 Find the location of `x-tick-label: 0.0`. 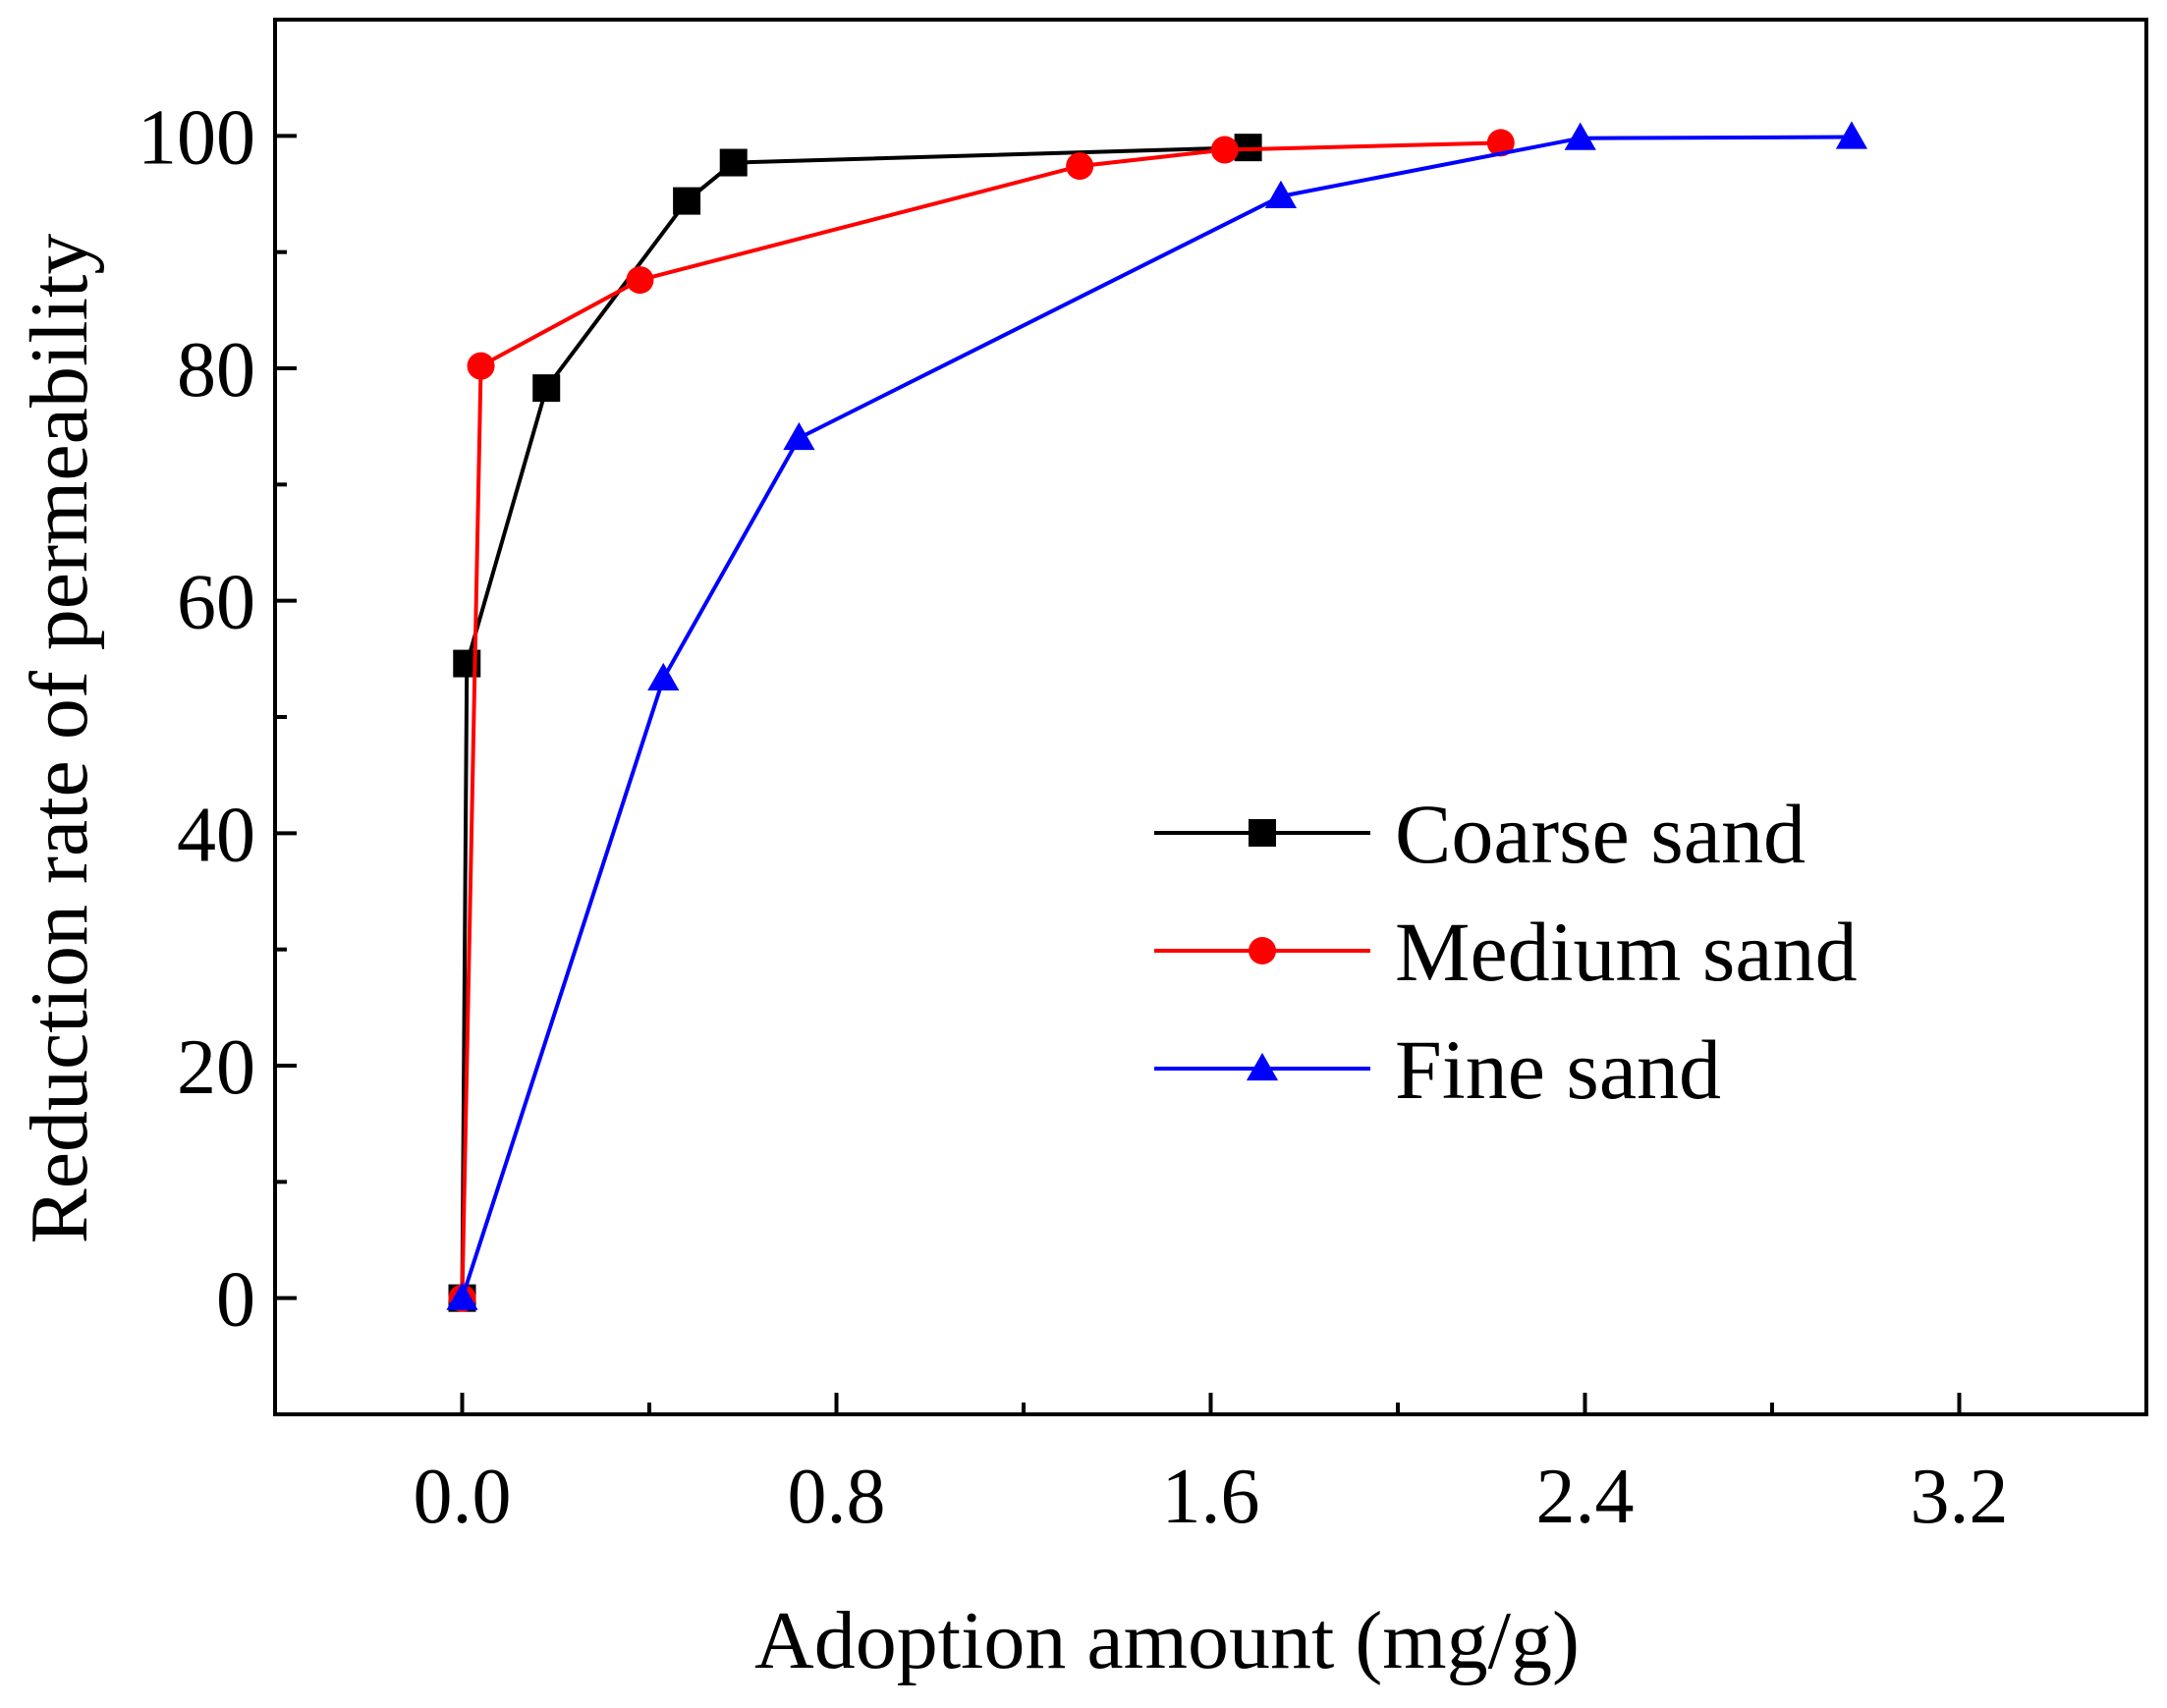

x-tick-label: 0.0 is located at coordinates (463, 1497).